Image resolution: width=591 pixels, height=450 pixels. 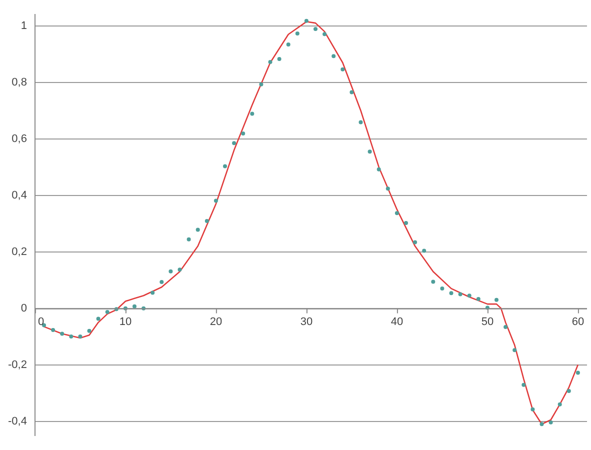 I want to click on x-tick-label: 50, so click(x=487, y=322).